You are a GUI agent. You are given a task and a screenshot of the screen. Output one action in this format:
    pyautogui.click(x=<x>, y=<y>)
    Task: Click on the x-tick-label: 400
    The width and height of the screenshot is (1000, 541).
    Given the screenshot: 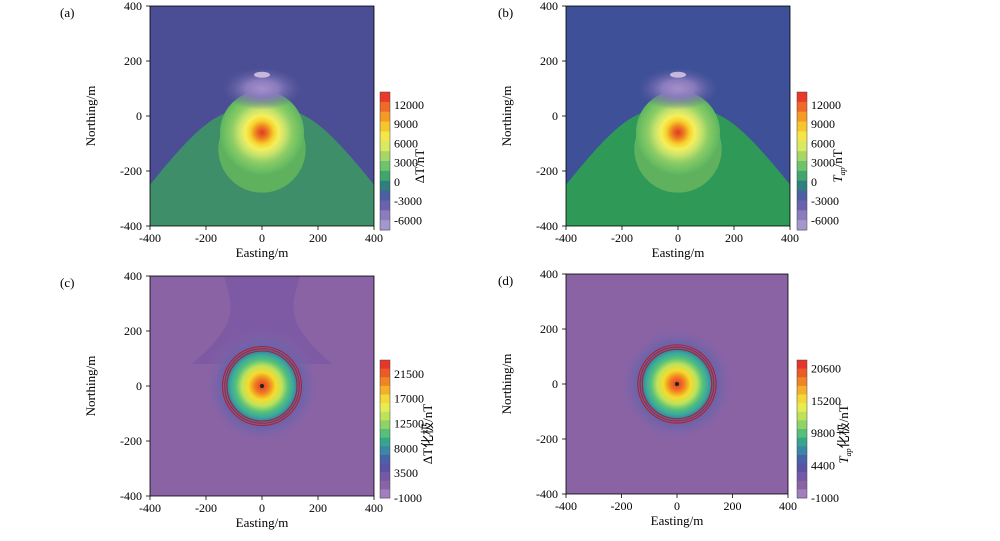 What is the action you would take?
    pyautogui.click(x=788, y=506)
    